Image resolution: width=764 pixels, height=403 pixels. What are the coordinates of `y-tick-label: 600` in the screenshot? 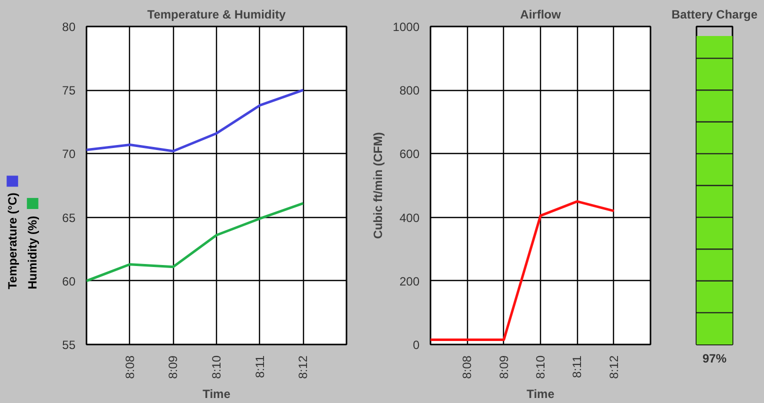 It's located at (409, 154).